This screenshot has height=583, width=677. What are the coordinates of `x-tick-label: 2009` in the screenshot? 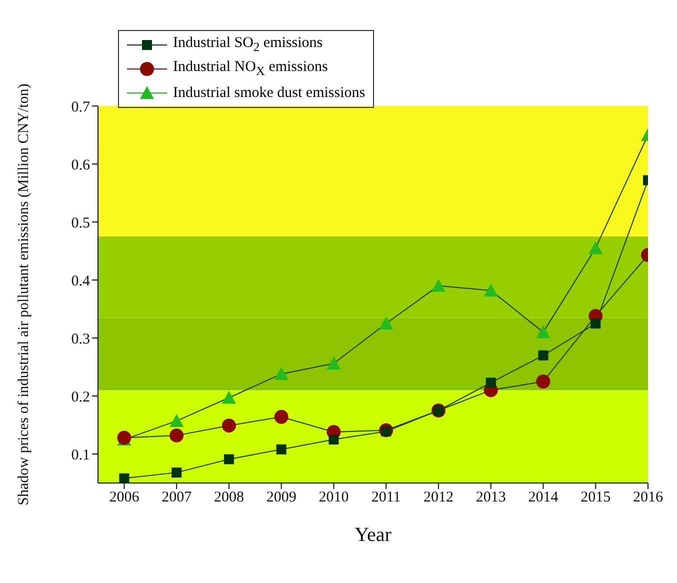 It's located at (281, 498).